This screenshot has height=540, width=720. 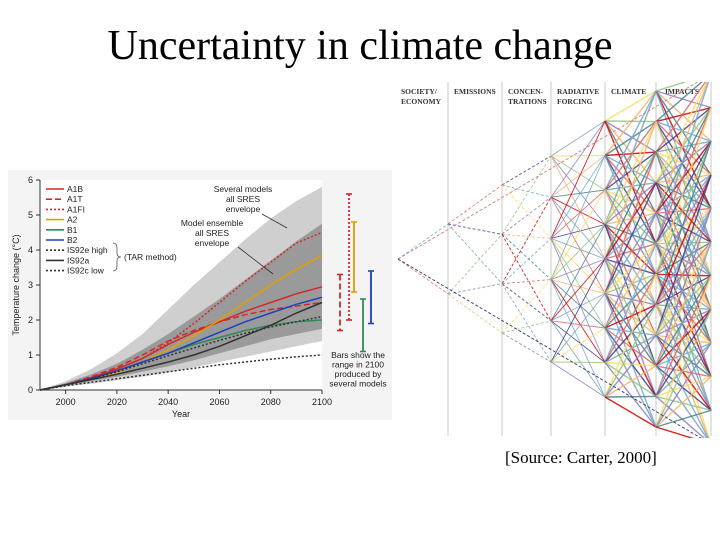 I want to click on legend-label: IS92a, so click(x=78, y=260).